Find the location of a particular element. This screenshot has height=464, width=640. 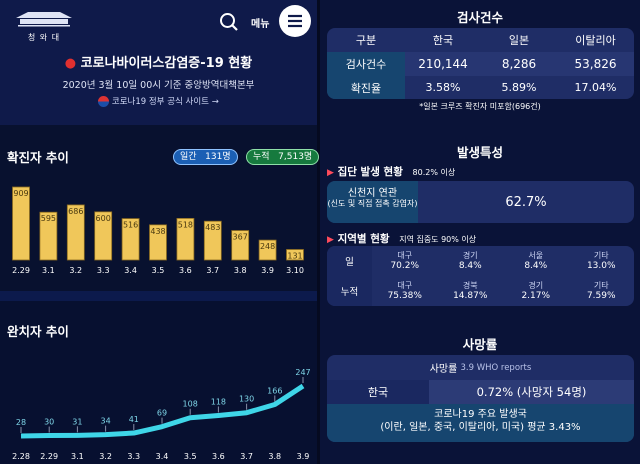

region-cell: 대구 75.38% is located at coordinates (405, 291).